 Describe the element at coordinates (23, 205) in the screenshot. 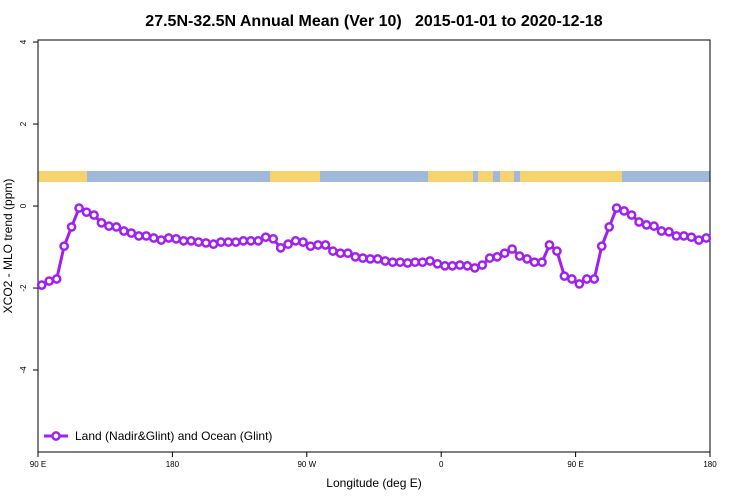

I see `y-tick-label: 0` at that location.